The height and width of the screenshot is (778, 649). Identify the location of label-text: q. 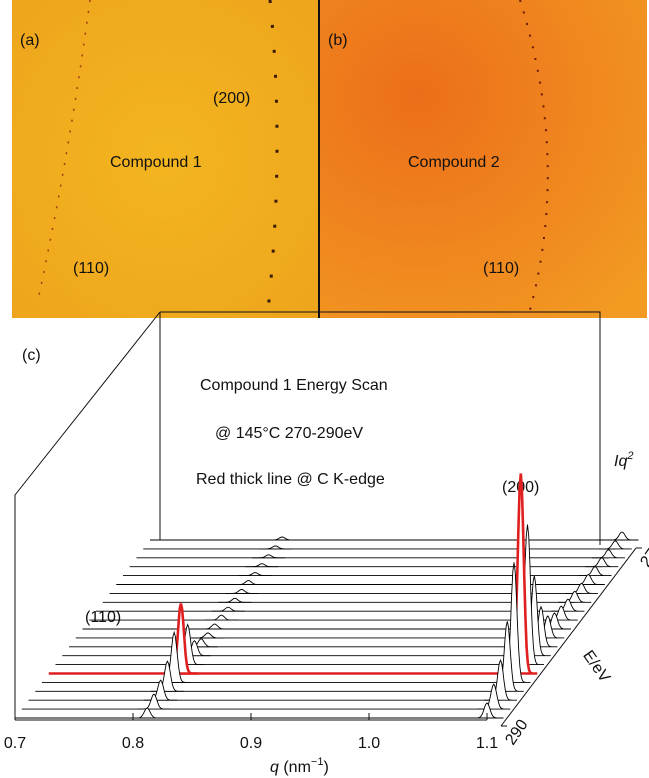
(274, 767).